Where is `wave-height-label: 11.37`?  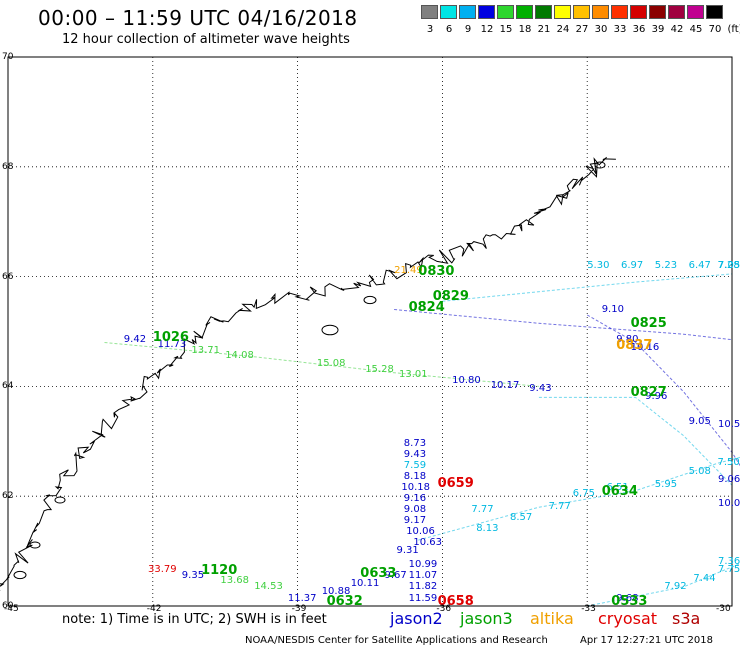
wave-height-label: 11.37 is located at coordinates (302, 599).